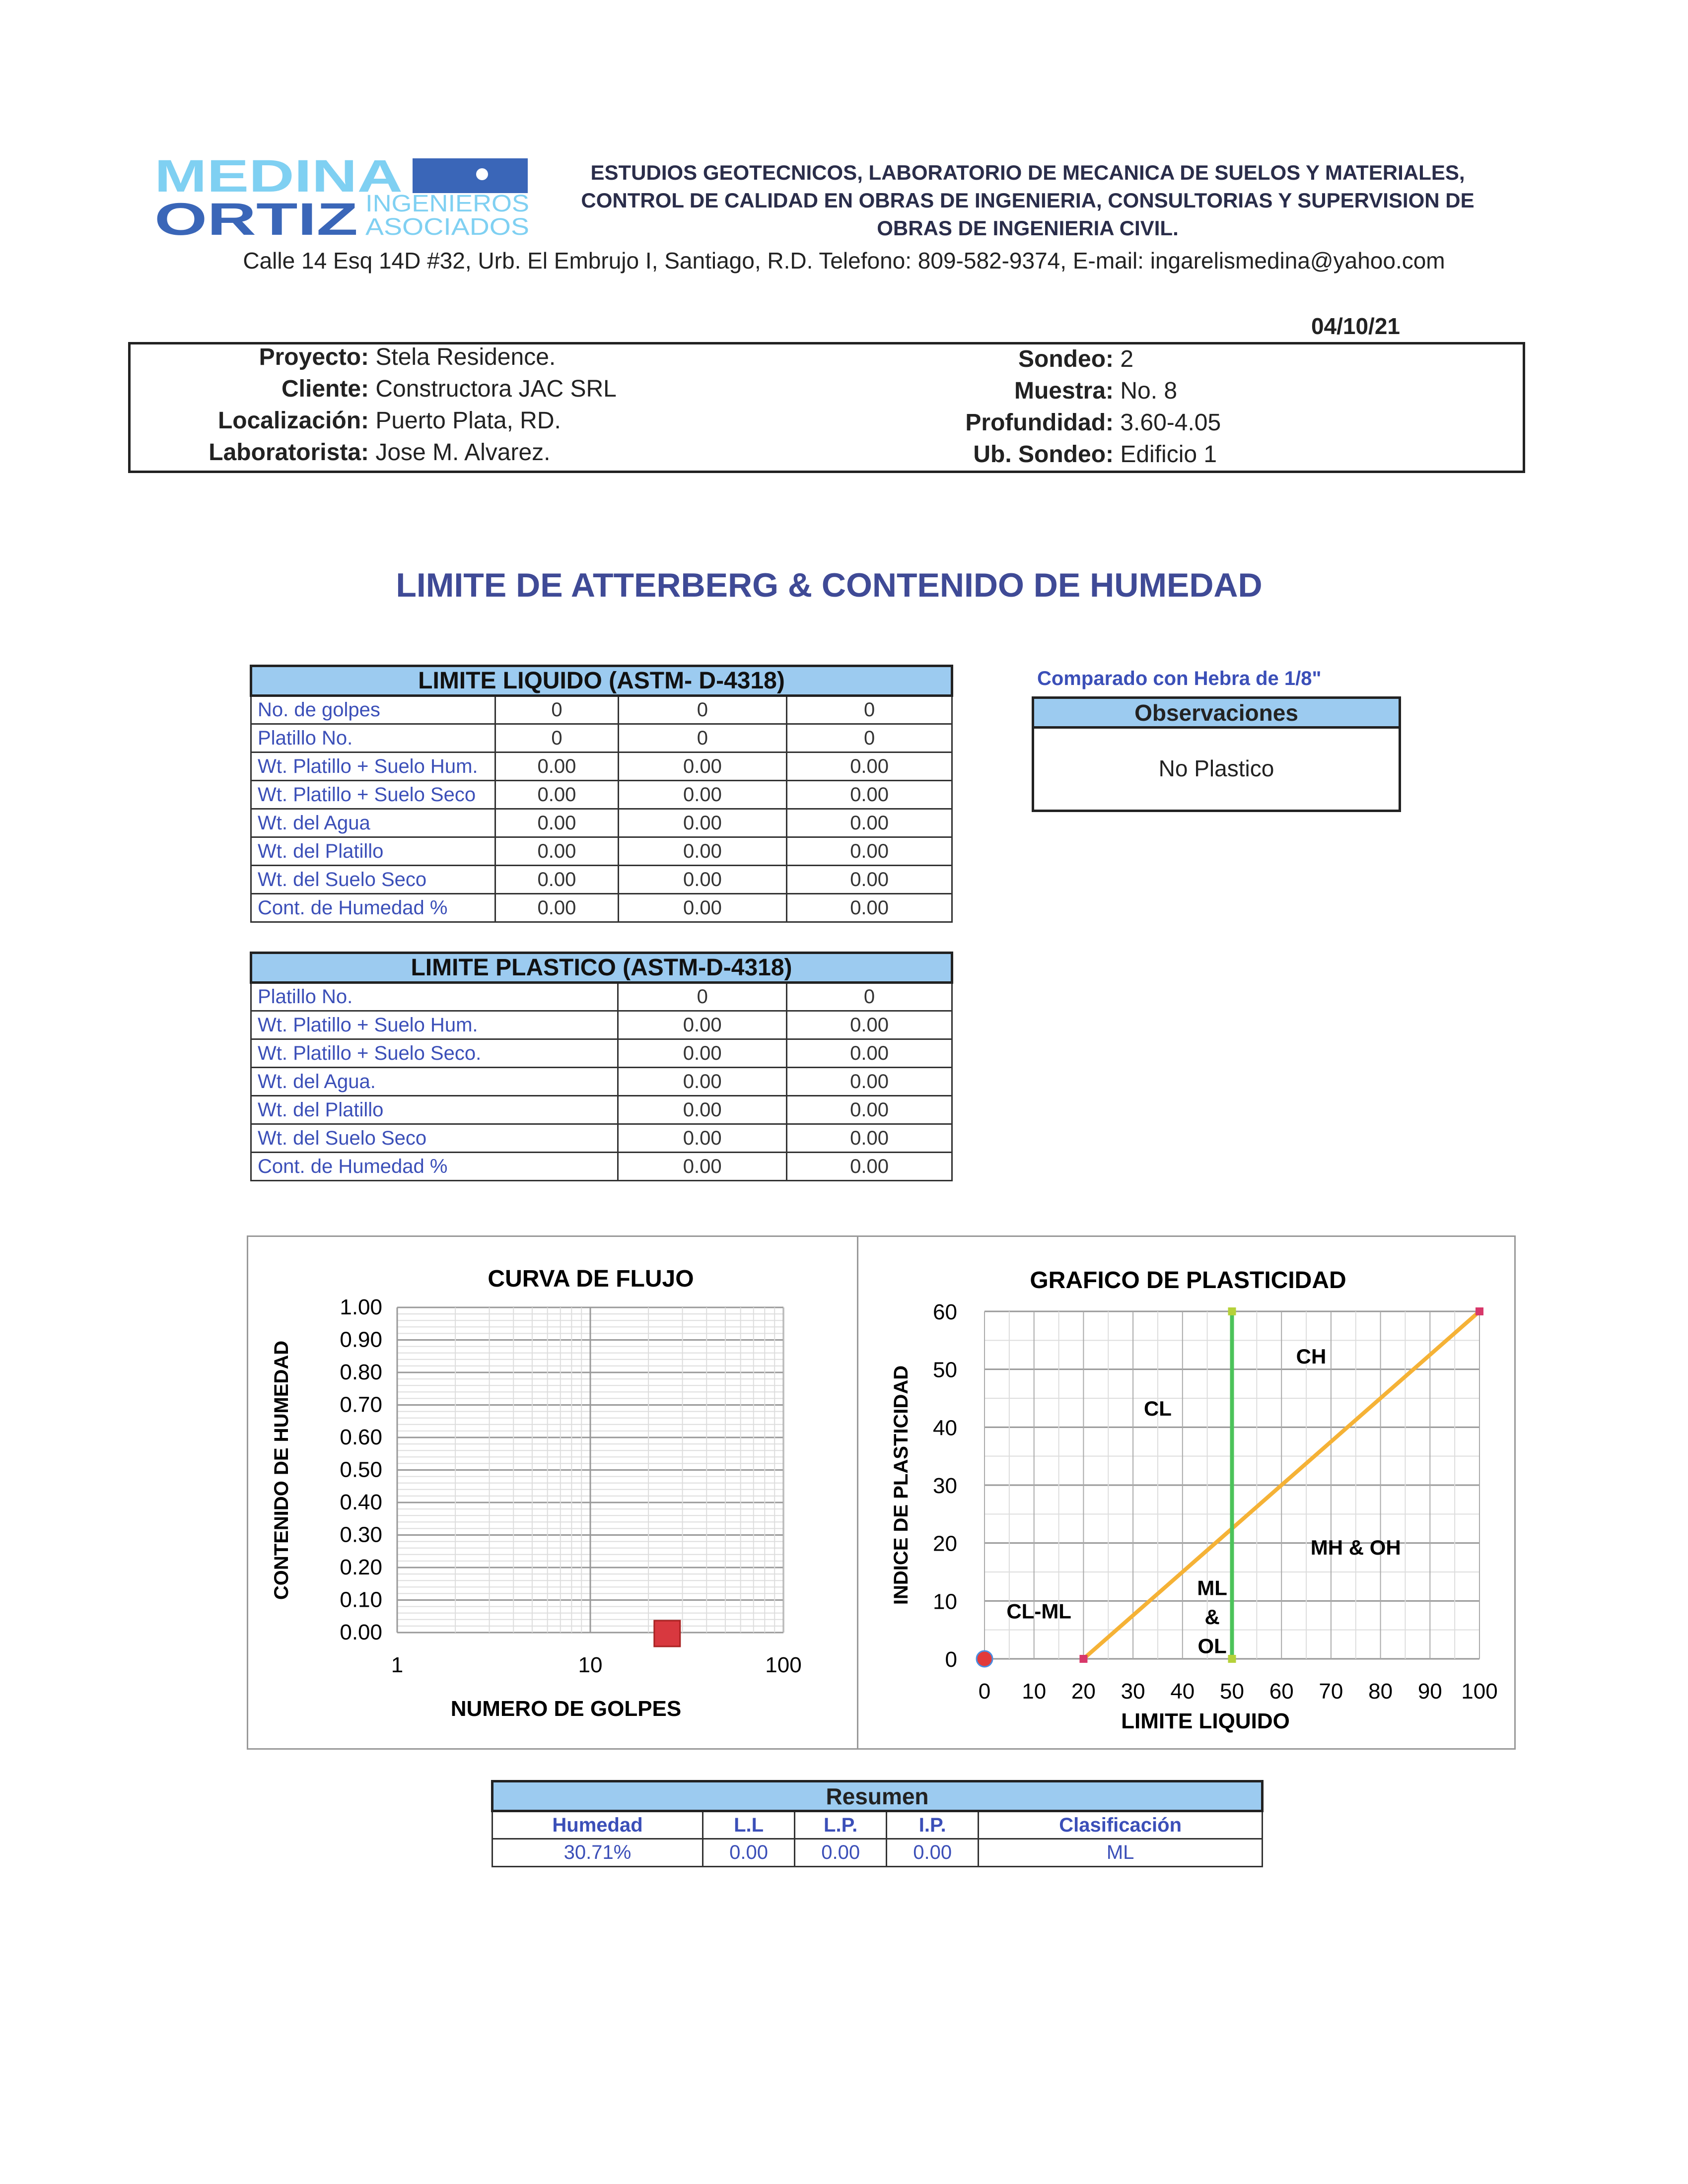 The image size is (1688, 2184). What do you see at coordinates (1331, 1691) in the screenshot?
I see `x-tick-label: 70` at bounding box center [1331, 1691].